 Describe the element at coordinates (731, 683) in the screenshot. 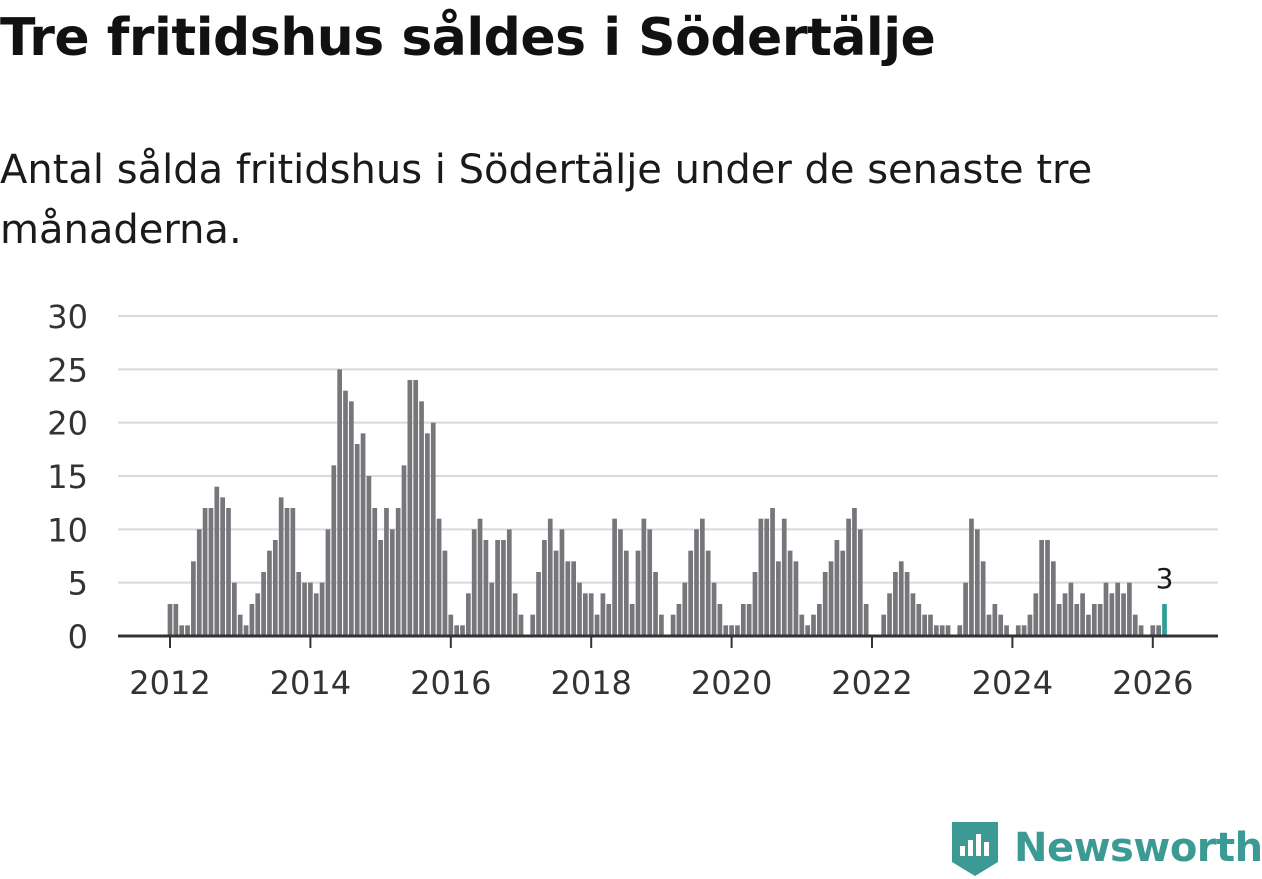

I see `x-tick-label: 2020` at that location.